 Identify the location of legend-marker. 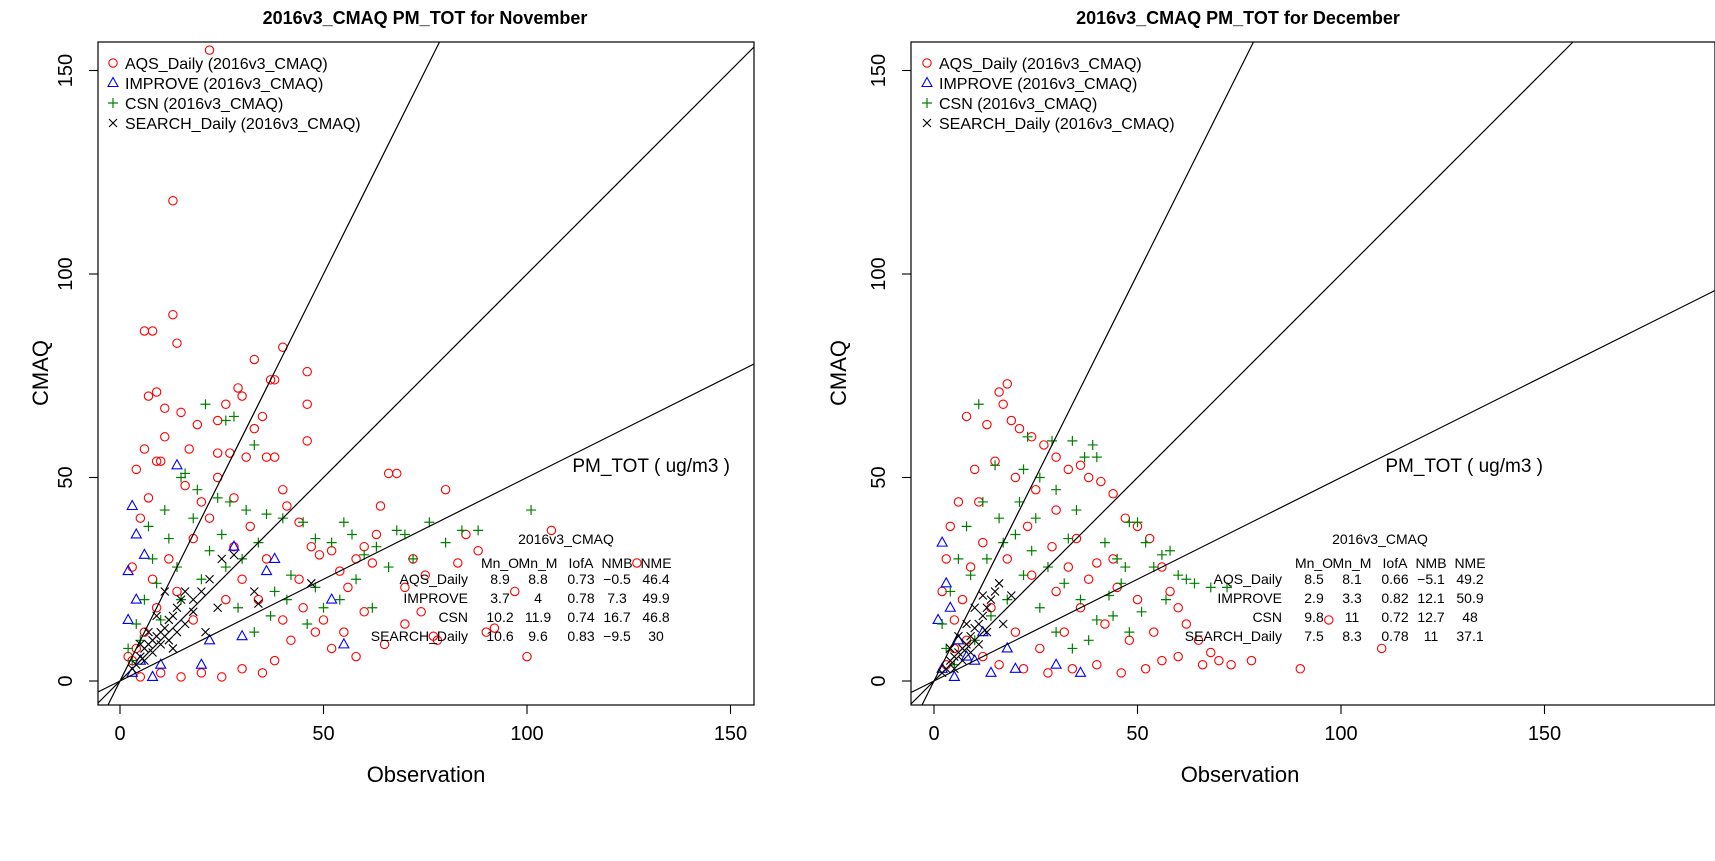
(927, 82).